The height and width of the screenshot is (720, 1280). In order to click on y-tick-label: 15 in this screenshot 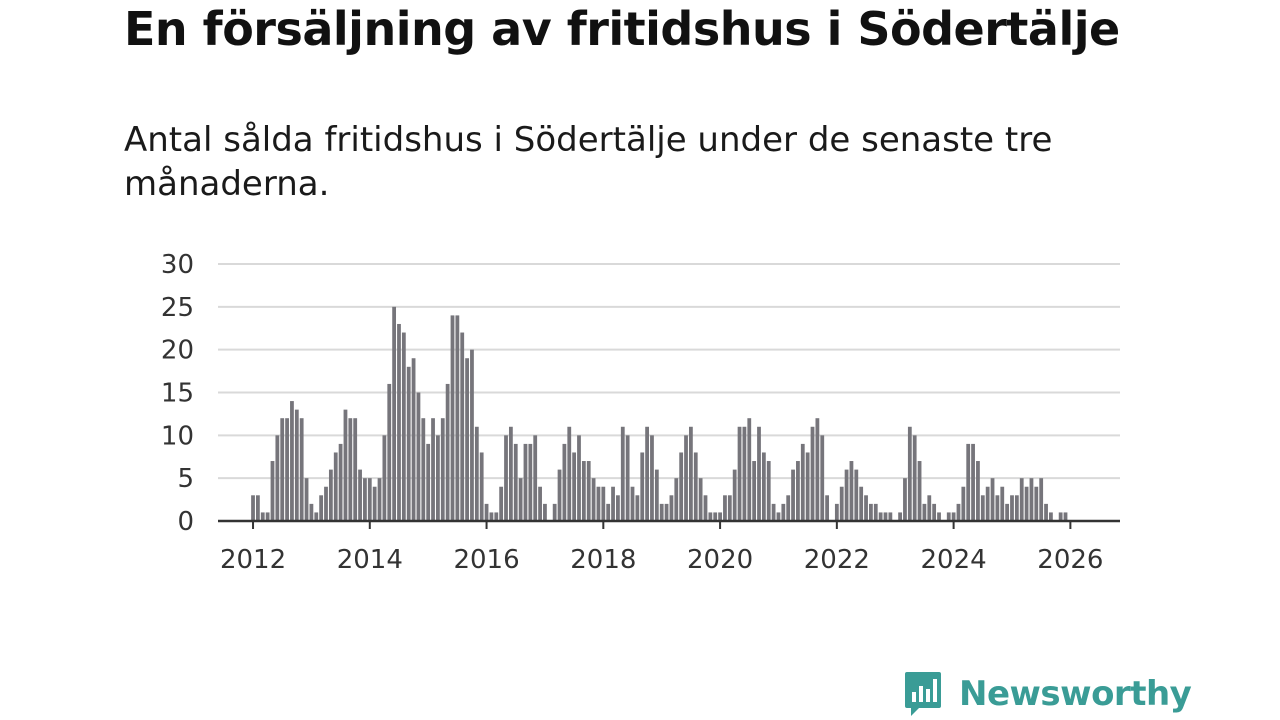, I will do `click(177, 394)`.